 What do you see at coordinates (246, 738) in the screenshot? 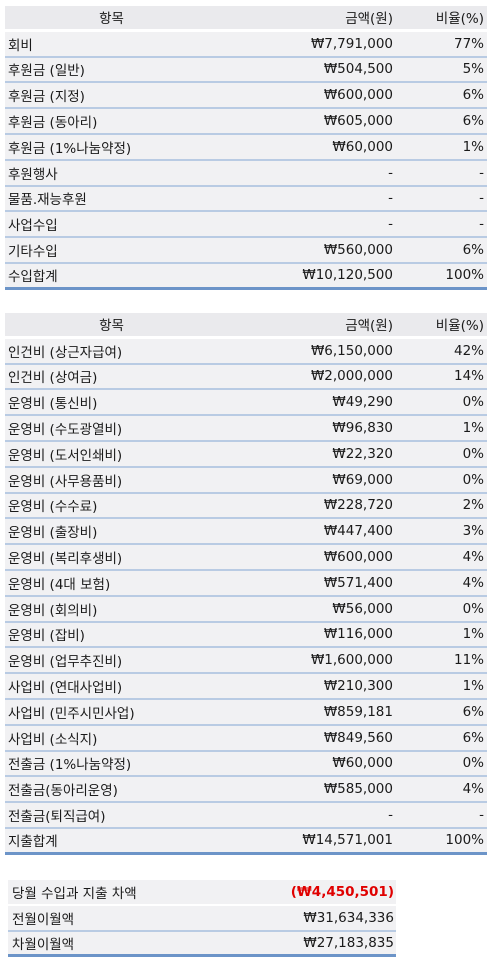
I see `expense-row: 사업비 (소식지) ₩849,560 6%` at bounding box center [246, 738].